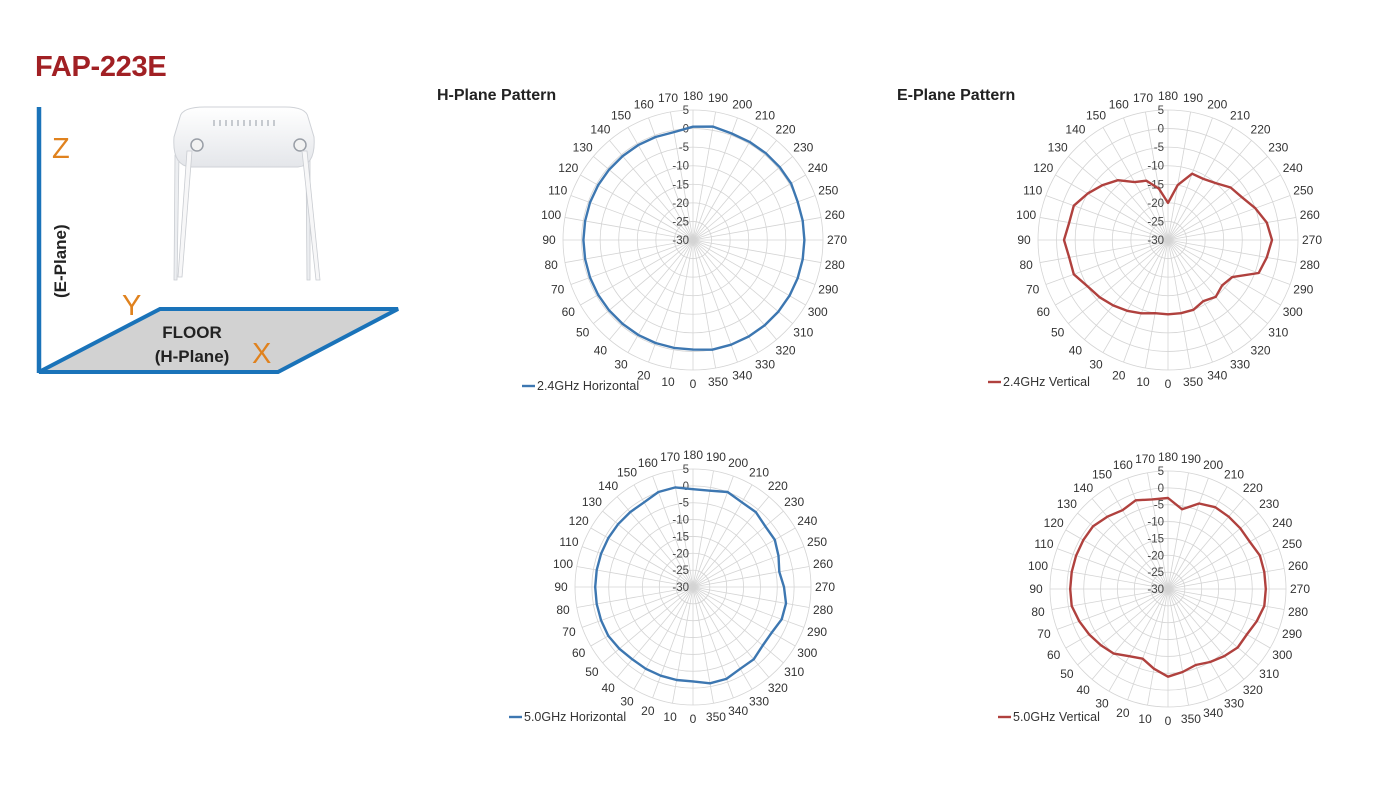 The width and height of the screenshot is (1380, 793). Describe the element at coordinates (627, 473) in the screenshot. I see `angle-tick-label: 150` at that location.